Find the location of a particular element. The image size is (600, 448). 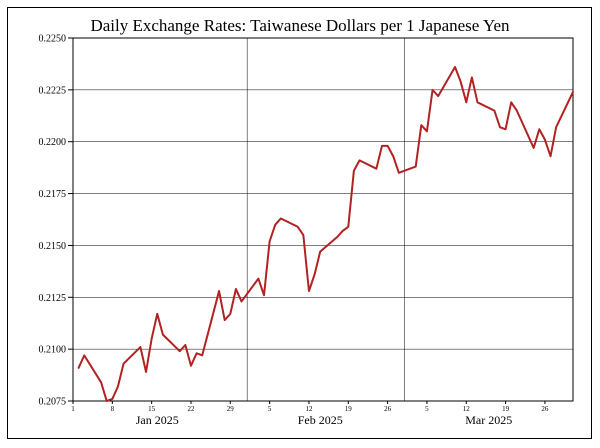

y-tick-label: 0.2250 is located at coordinates (53, 39).